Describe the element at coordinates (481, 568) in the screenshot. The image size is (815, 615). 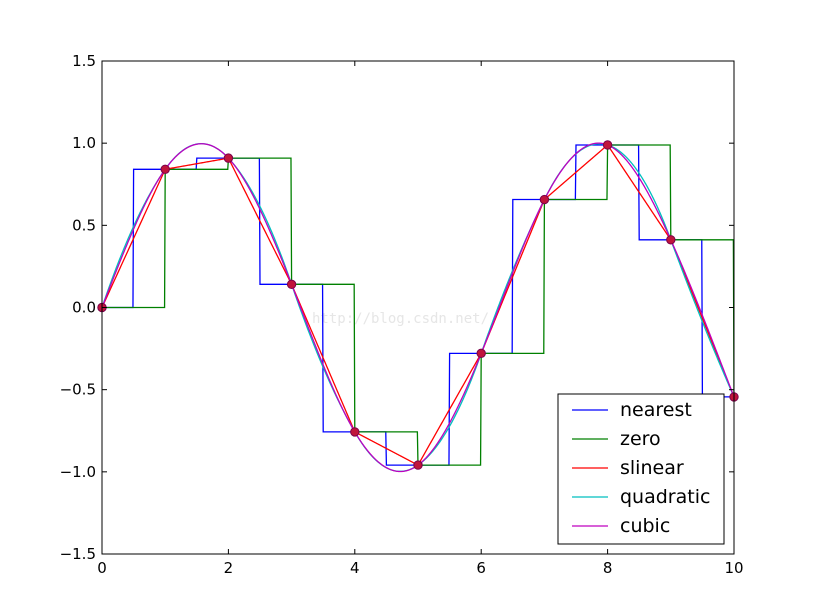
I see `x-tick-label: 6` at that location.